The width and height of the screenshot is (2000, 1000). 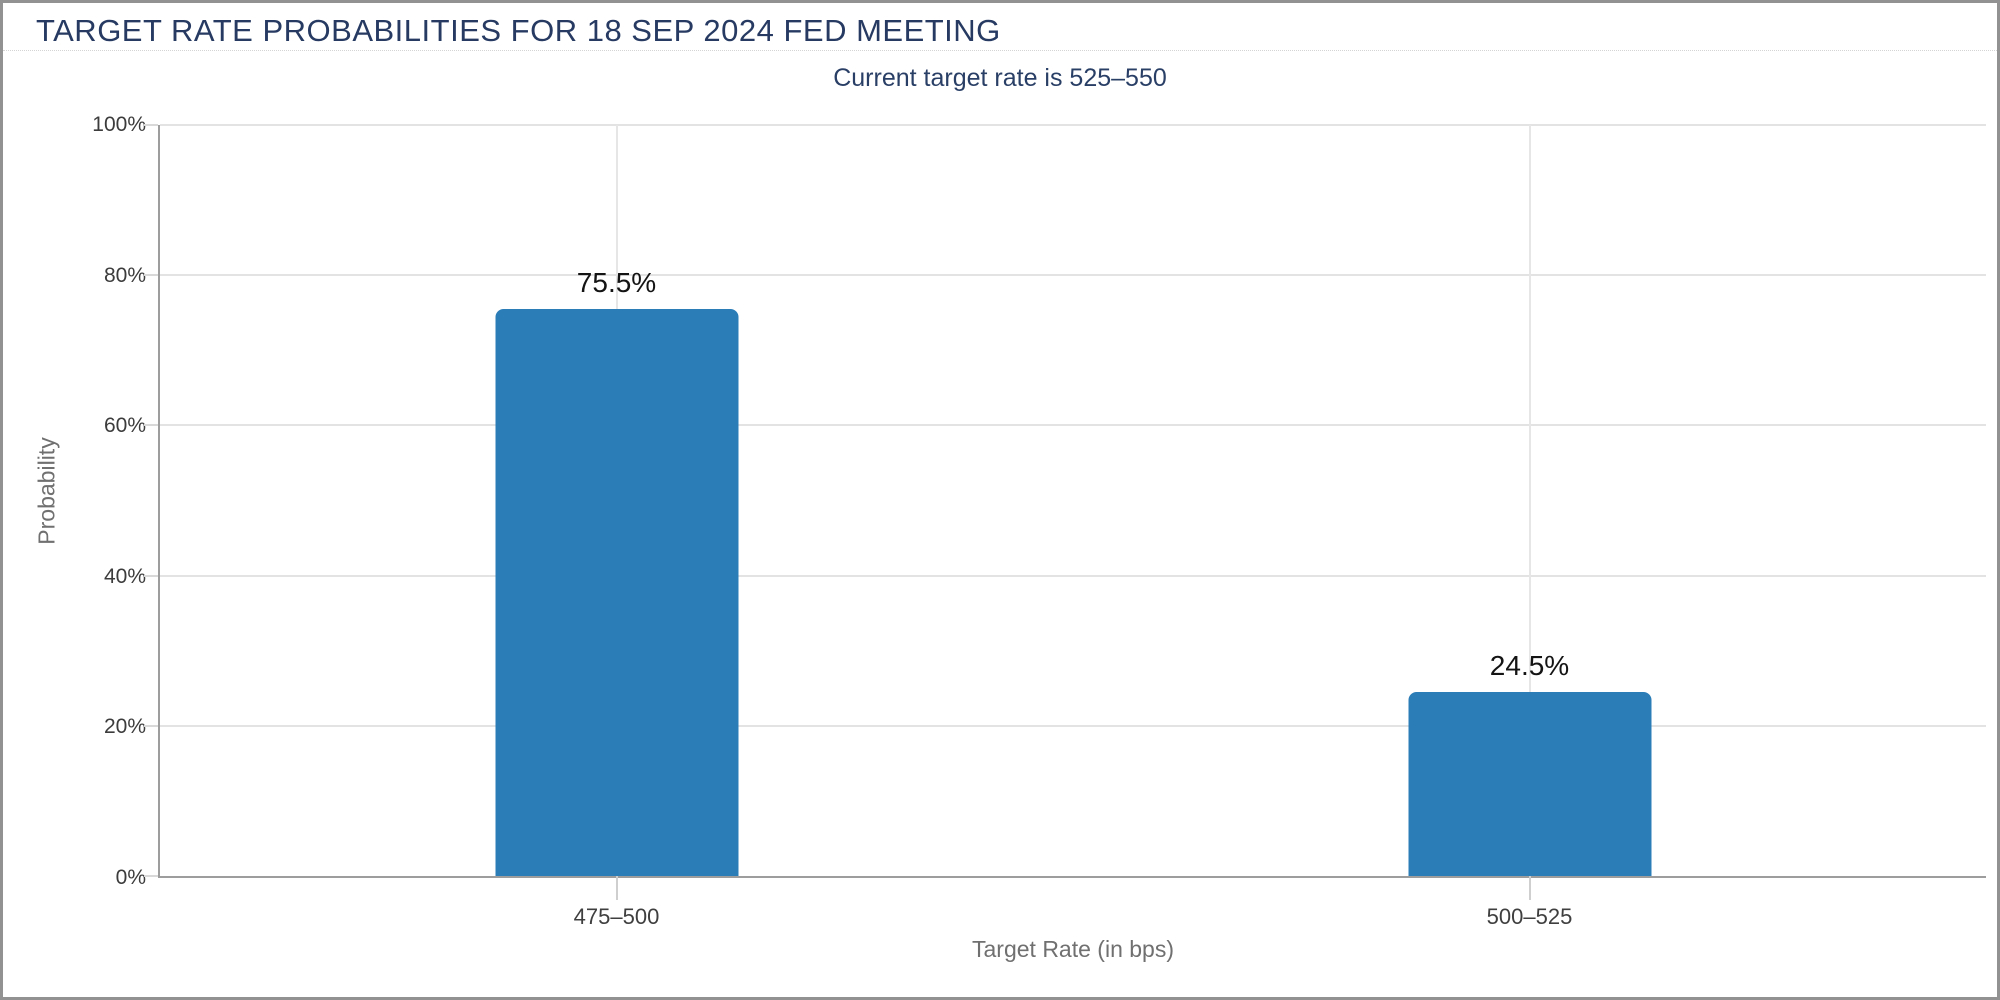 What do you see at coordinates (119, 124) in the screenshot?
I see `y-tick-label: 100%` at bounding box center [119, 124].